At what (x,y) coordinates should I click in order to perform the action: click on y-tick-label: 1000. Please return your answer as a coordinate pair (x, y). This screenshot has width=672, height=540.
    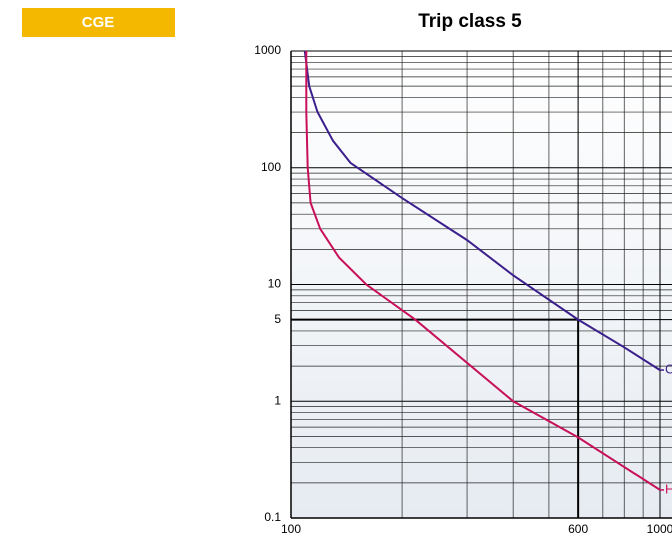
    Looking at the image, I should click on (267, 50).